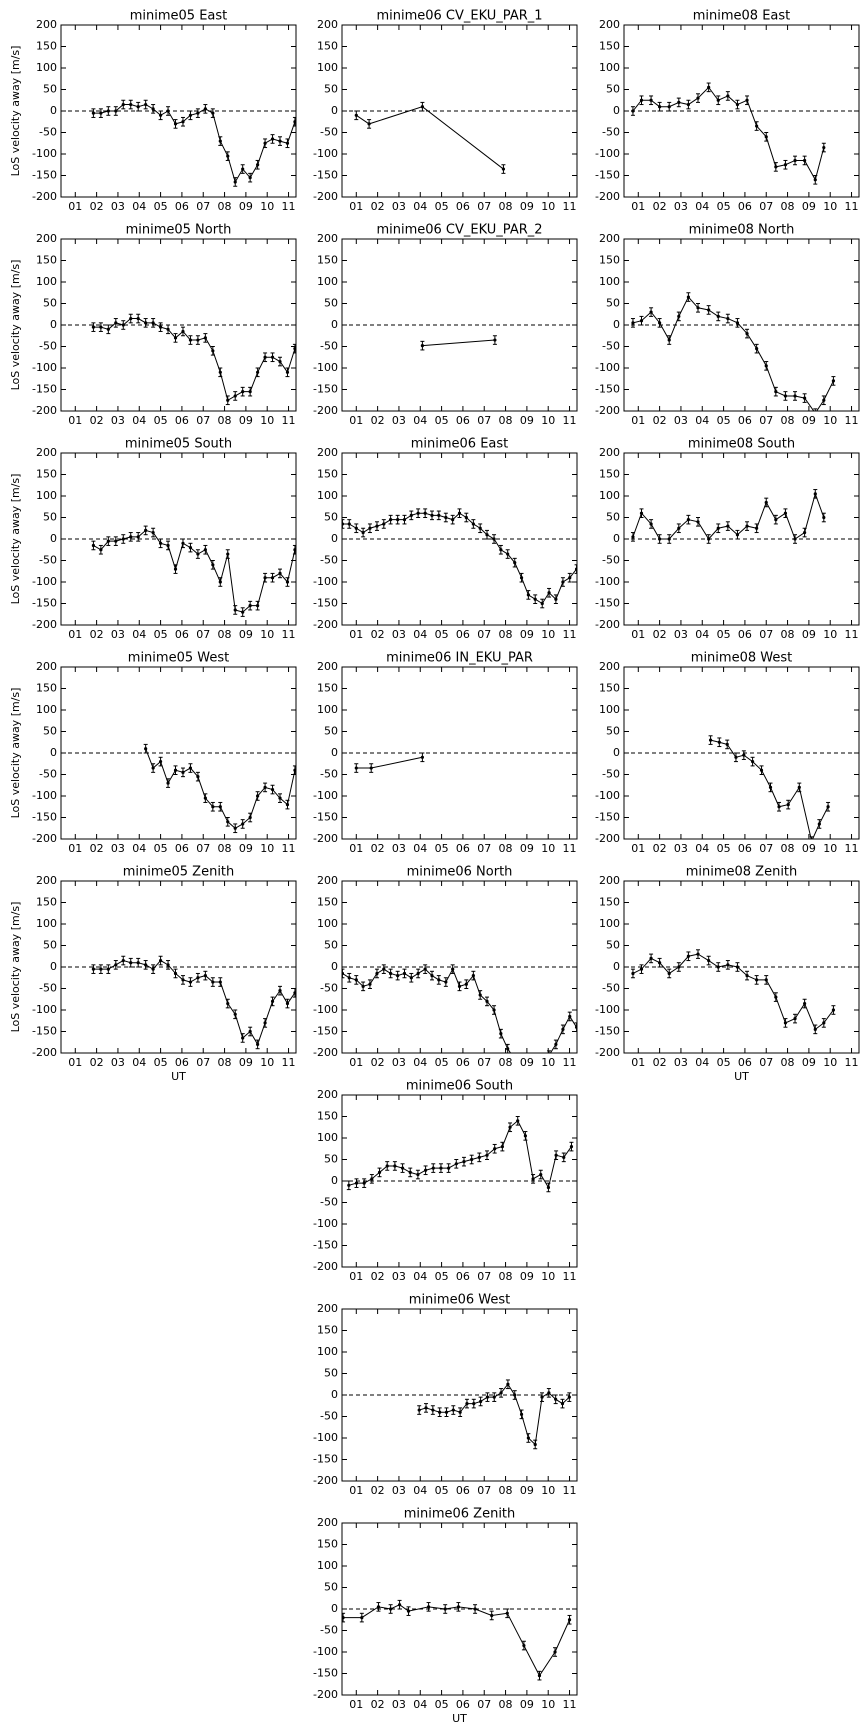 Image resolution: width=864 pixels, height=1728 pixels. Describe the element at coordinates (267, 634) in the screenshot. I see `x-tick-label: 10` at that location.